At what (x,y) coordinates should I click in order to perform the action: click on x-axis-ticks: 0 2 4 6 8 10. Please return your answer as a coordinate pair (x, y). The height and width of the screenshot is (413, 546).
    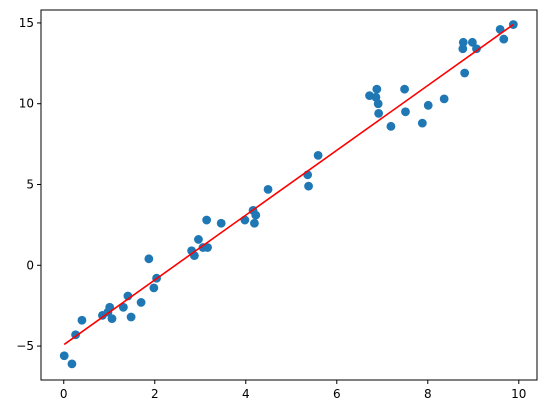
    Looking at the image, I should click on (293, 390).